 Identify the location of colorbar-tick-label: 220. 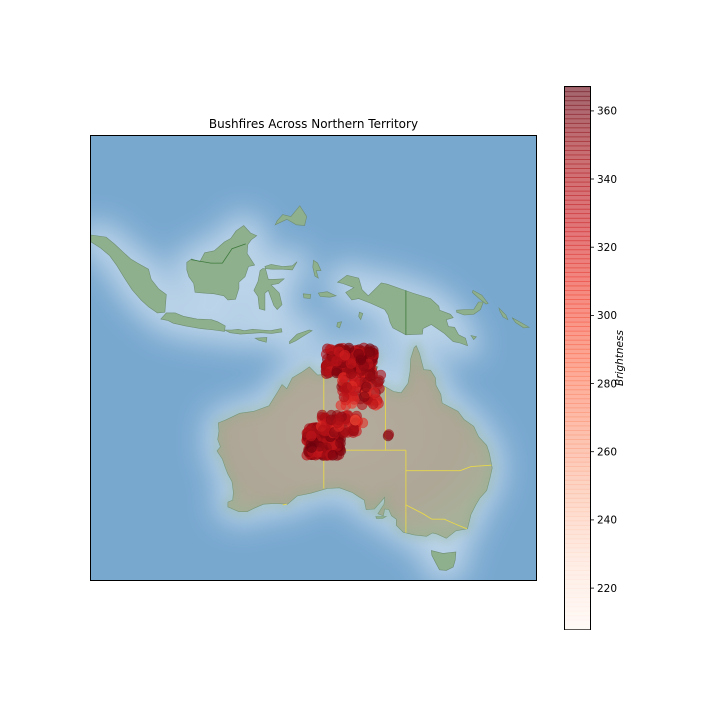
(607, 589).